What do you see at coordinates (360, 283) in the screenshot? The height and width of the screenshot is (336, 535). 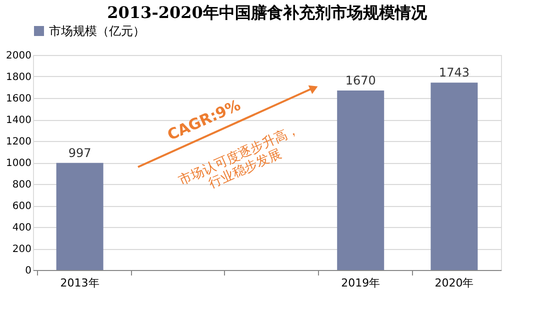 I see `x-tick-label: 2019年` at bounding box center [360, 283].